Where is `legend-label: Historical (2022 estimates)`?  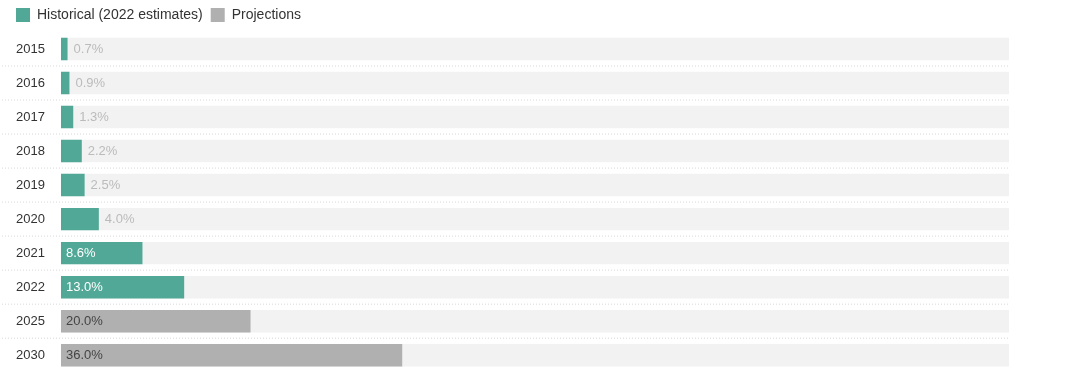 legend-label: Historical (2022 estimates) is located at coordinates (120, 13).